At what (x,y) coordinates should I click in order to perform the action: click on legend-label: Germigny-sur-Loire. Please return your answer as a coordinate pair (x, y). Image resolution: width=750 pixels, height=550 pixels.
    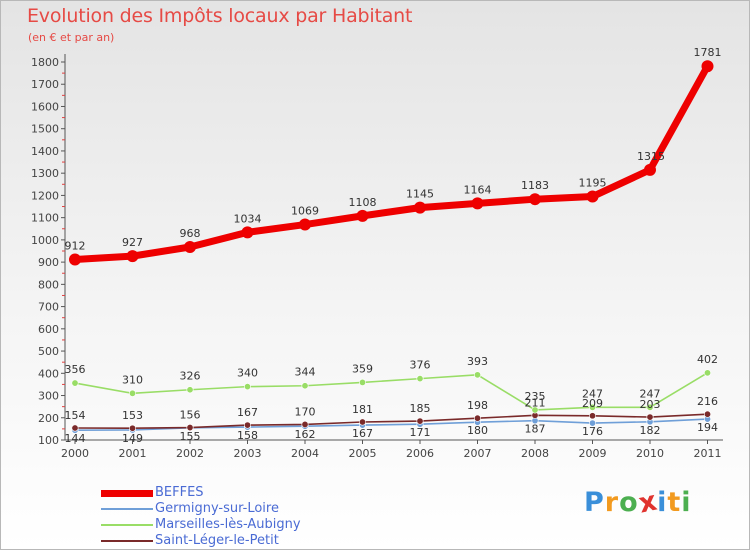
    Looking at the image, I should click on (217, 508).